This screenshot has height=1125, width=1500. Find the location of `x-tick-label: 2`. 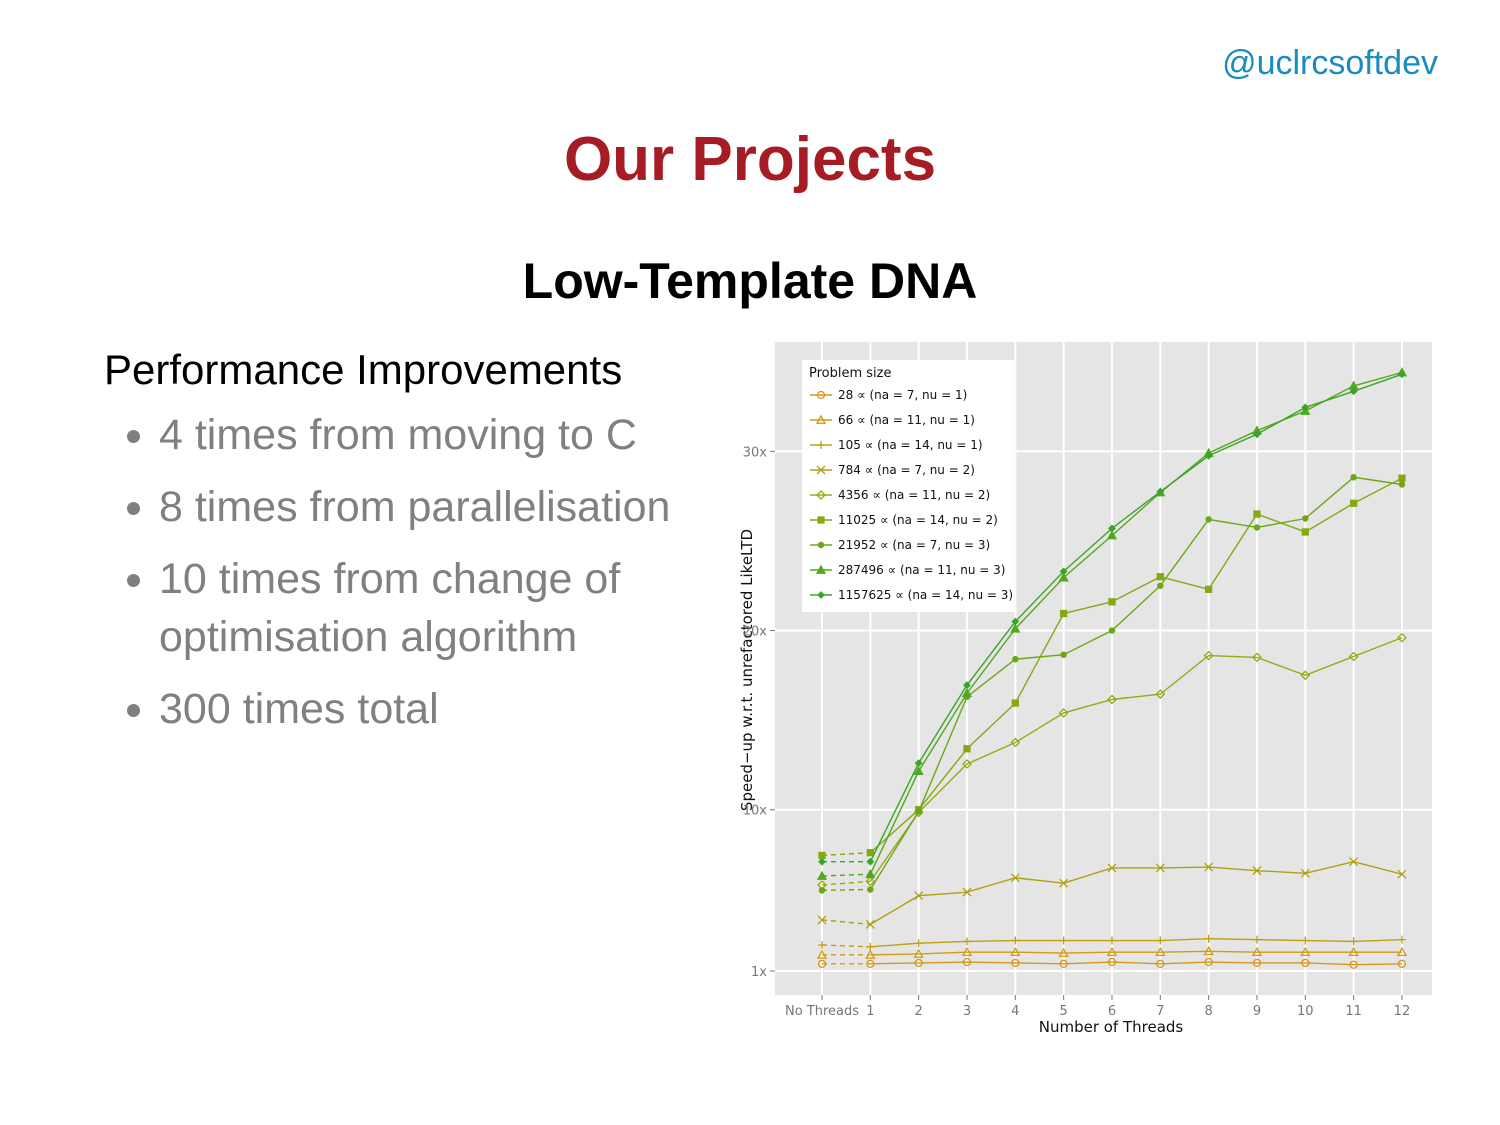

x-tick-label: 2 is located at coordinates (919, 1011).